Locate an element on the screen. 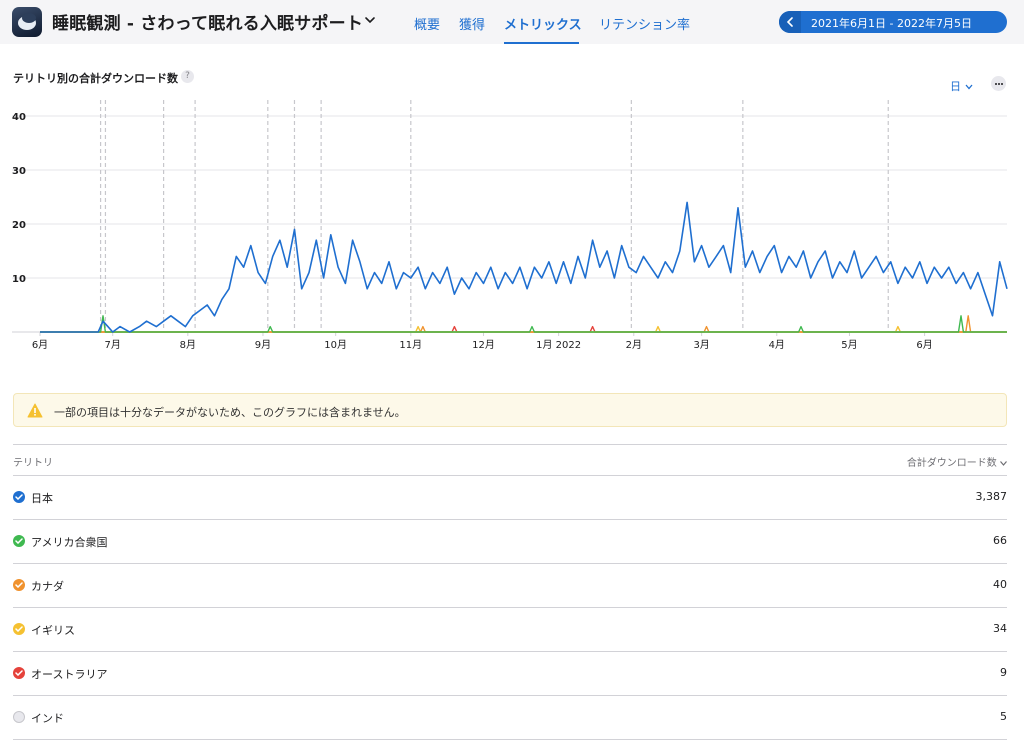 Image resolution: width=1024 pixels, height=748 pixels. sort-descending-icon is located at coordinates (1003, 463).